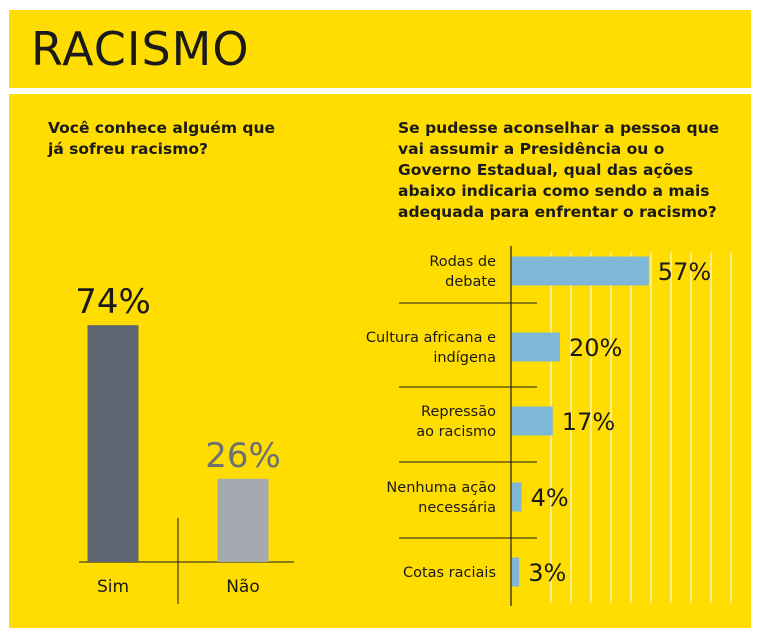 The image size is (760, 636). I want to click on page-title: RACISMO, so click(140, 49).